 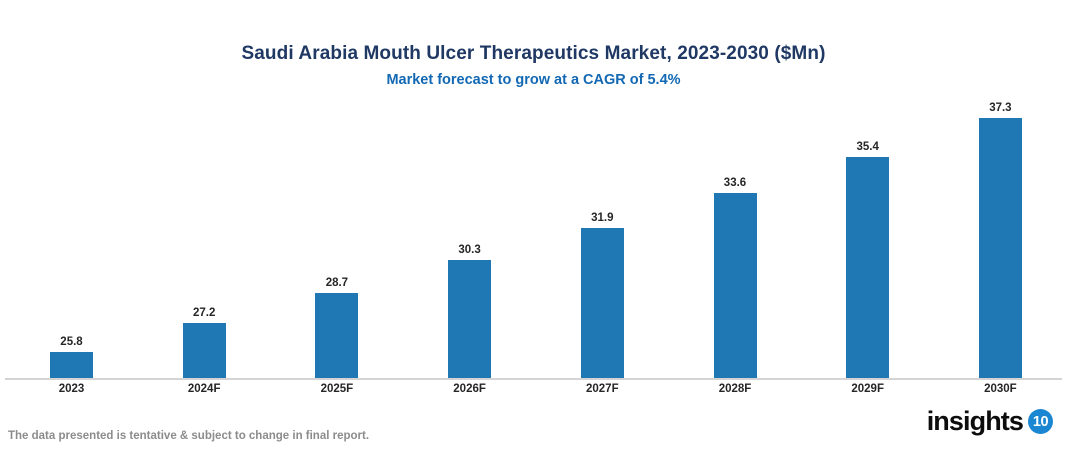 What do you see at coordinates (602, 389) in the screenshot?
I see `category-label-2027F: 2027F` at bounding box center [602, 389].